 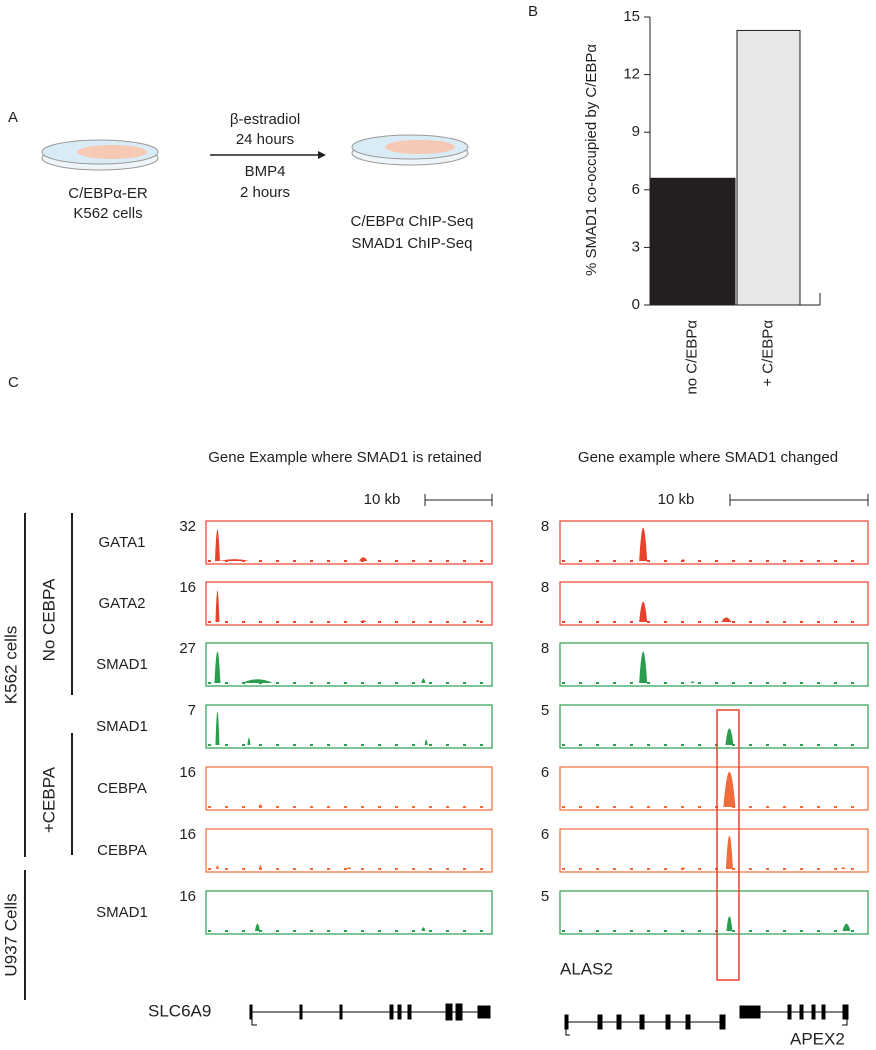 I want to click on y-tick-label: 0, so click(x=636, y=304).